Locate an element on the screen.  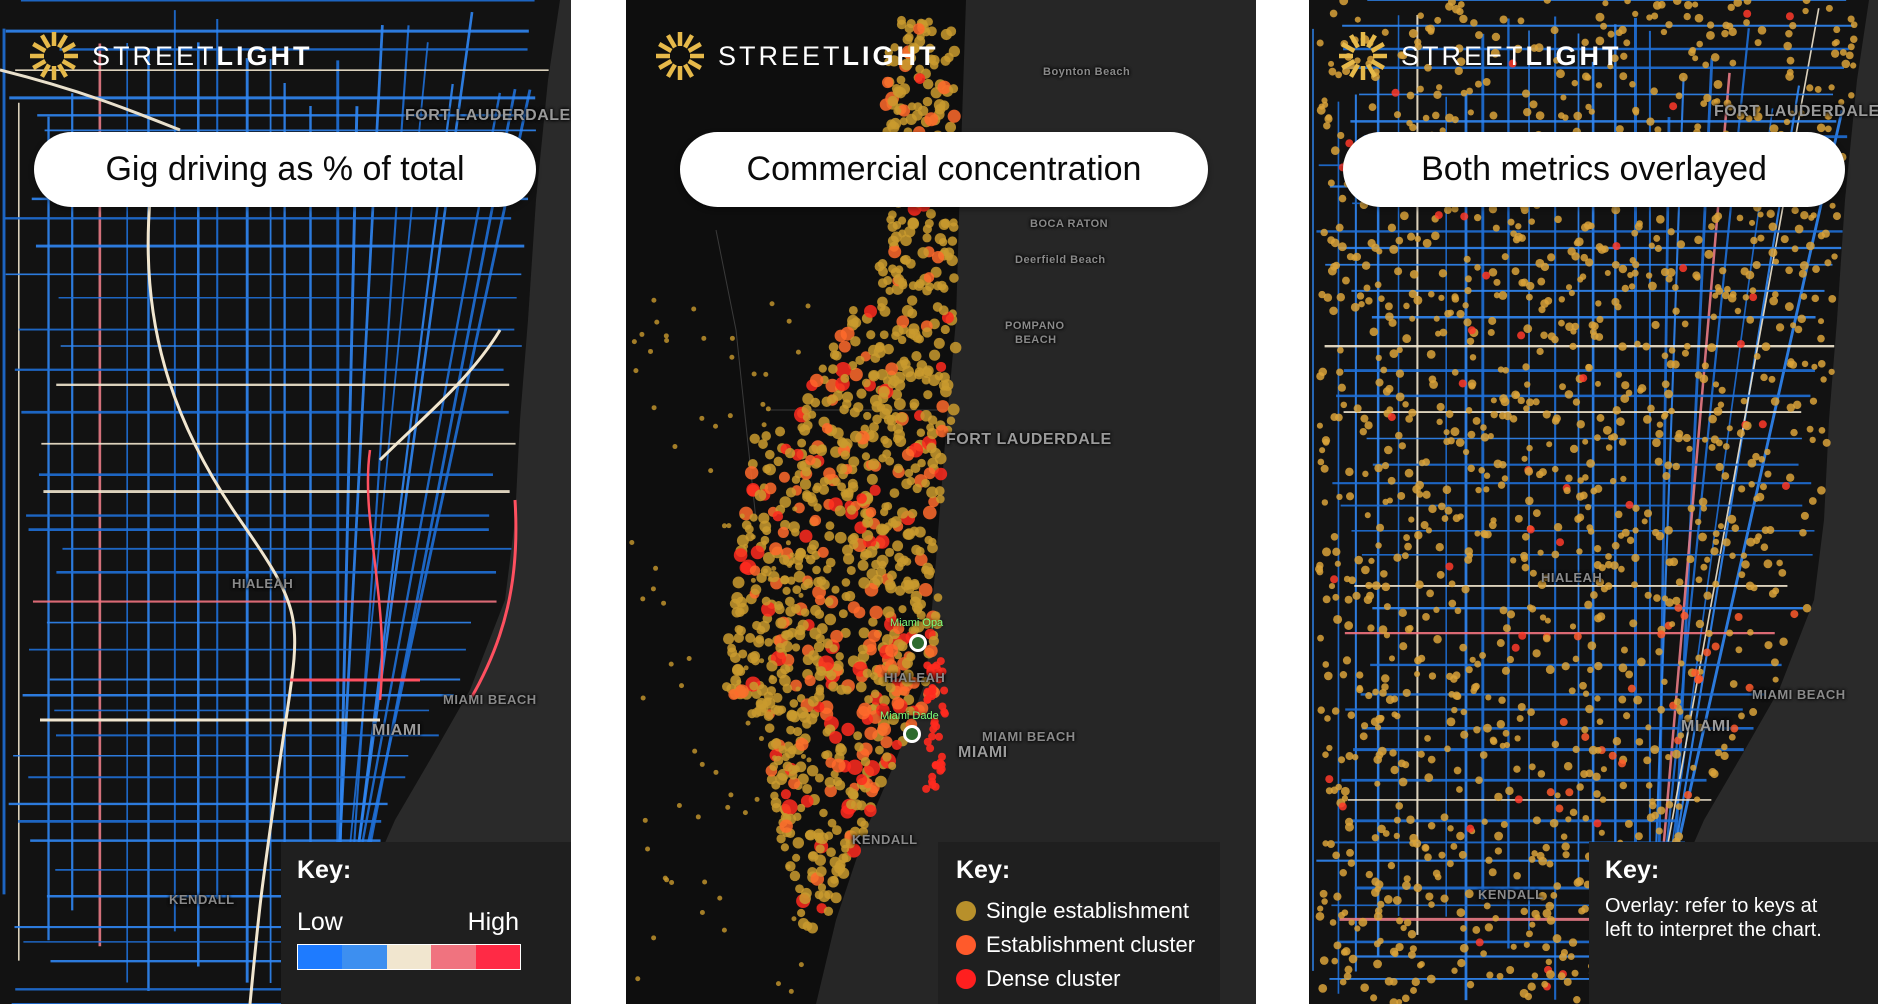
panel-title: Gig driving as % of total is located at coordinates (285, 169).